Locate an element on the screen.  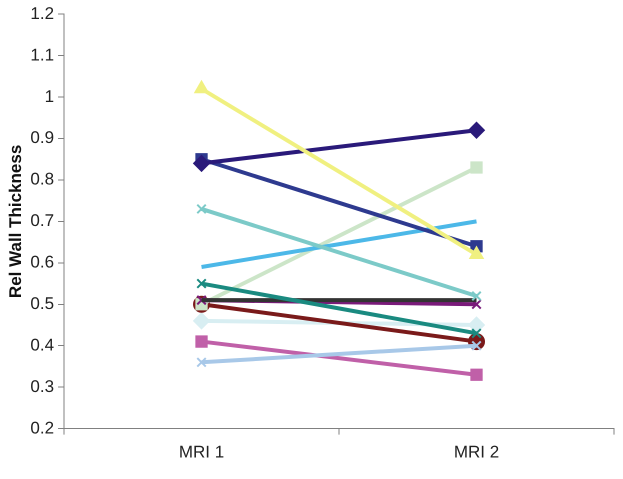
y-tick-label: 1.2 is located at coordinates (42, 13).